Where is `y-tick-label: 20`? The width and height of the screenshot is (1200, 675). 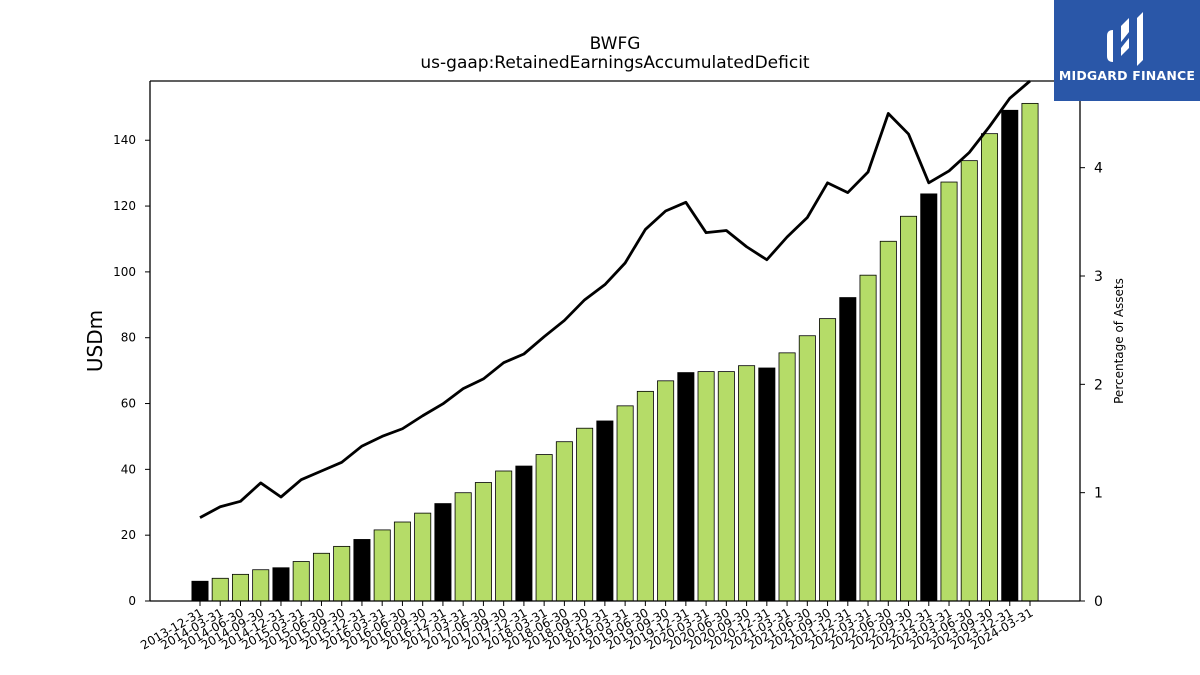
y-tick-label: 20 is located at coordinates (128, 535).